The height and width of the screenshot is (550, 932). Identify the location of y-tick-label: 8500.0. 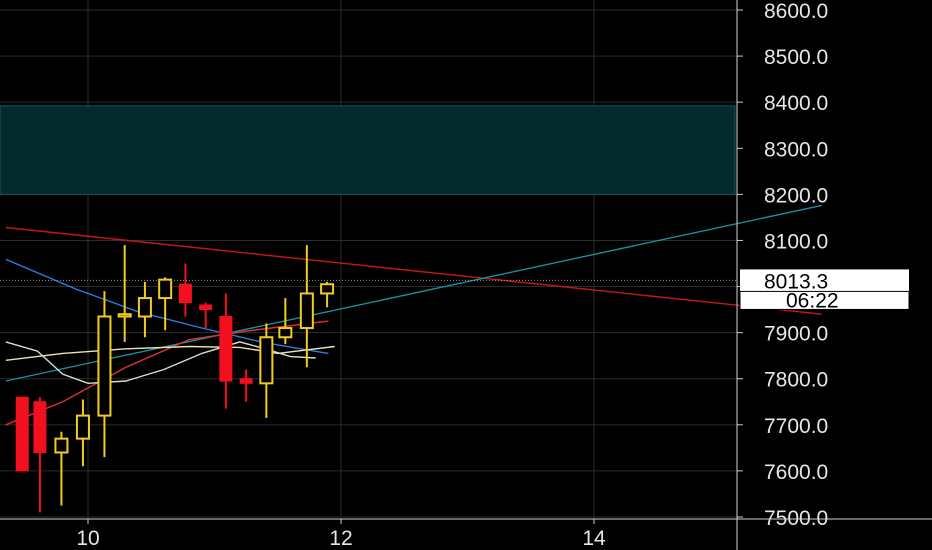
(796, 57).